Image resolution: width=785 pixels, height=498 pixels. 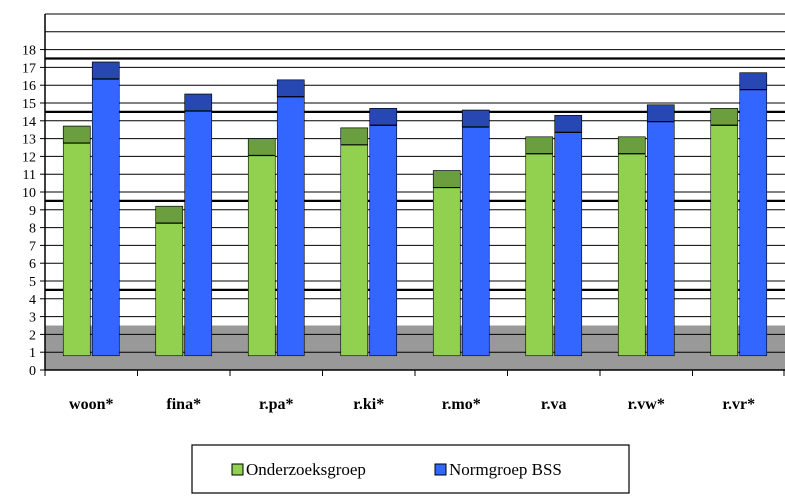 What do you see at coordinates (29, 68) in the screenshot?
I see `y-tick-label: 17` at bounding box center [29, 68].